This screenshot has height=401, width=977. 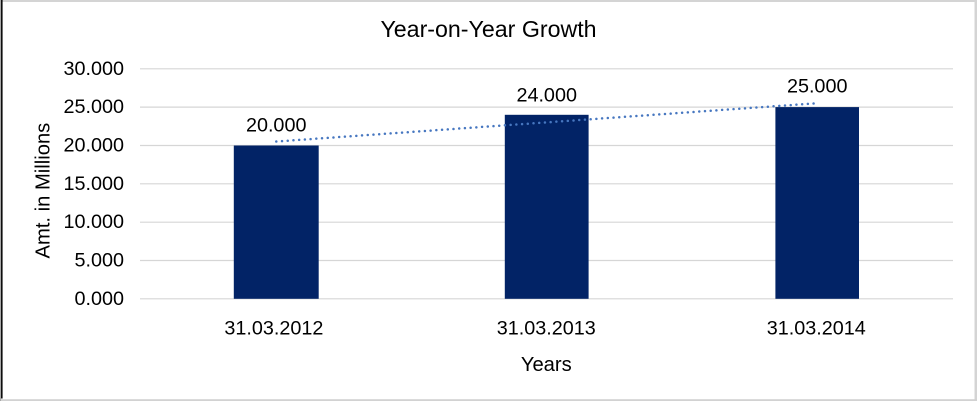 I want to click on svg-text: Years, so click(x=546, y=365).